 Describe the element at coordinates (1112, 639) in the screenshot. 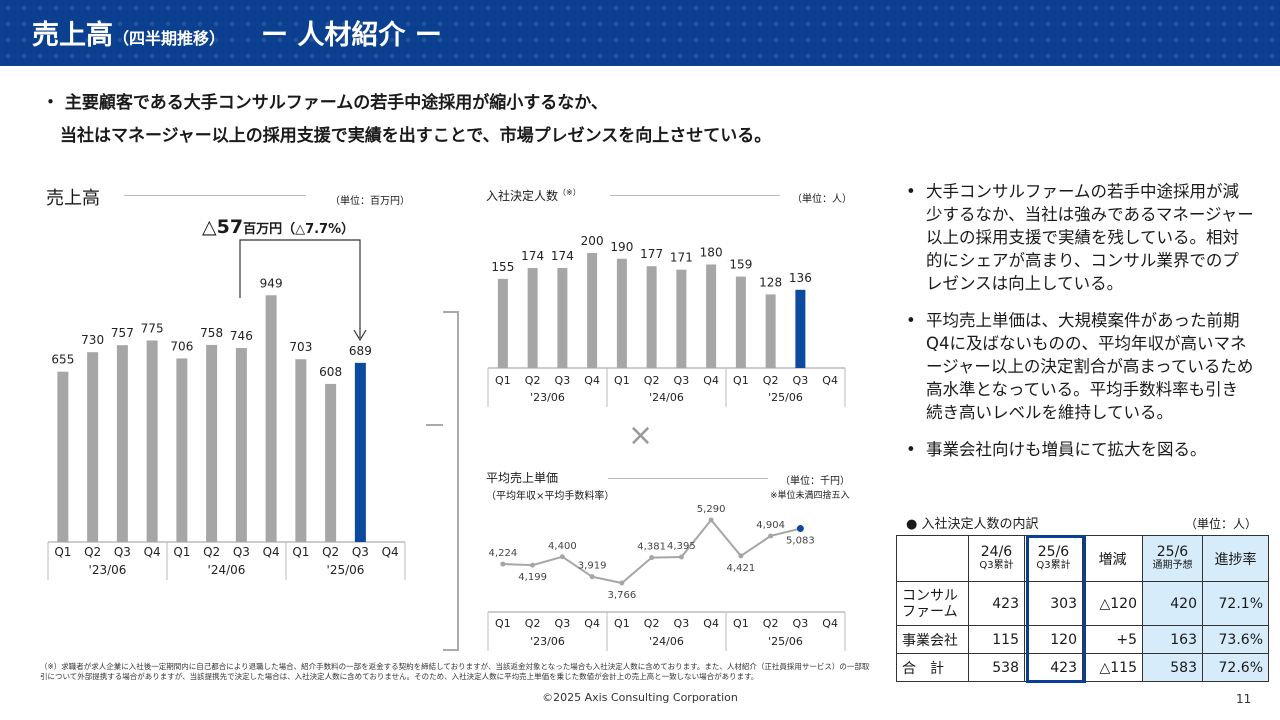

I see `table-cell: +5` at that location.